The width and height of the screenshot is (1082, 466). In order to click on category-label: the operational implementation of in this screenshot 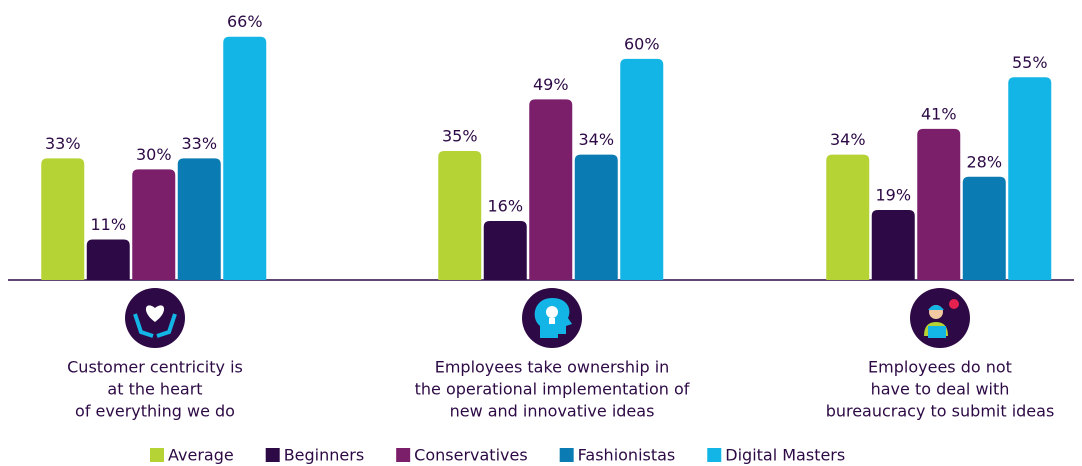, I will do `click(552, 389)`.